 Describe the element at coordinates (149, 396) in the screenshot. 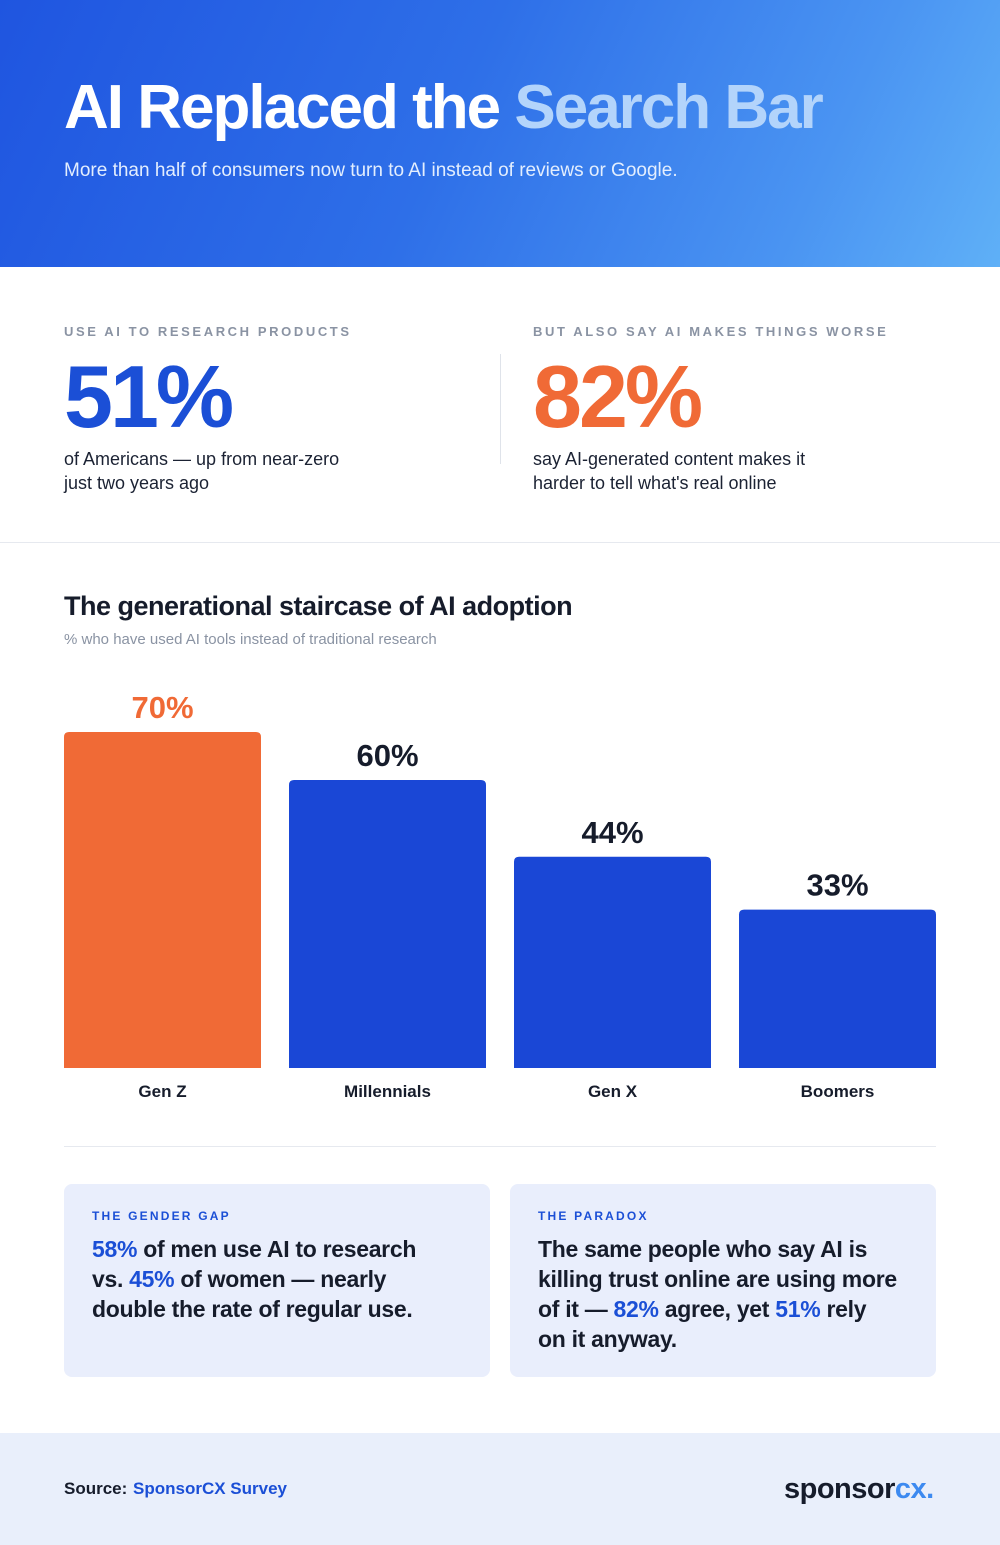

I see `stat-value: 51%` at that location.